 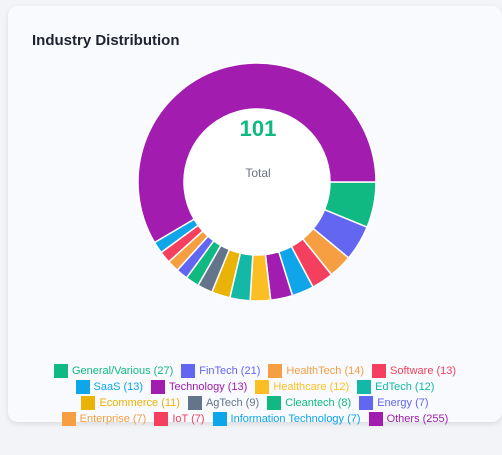 I want to click on legend-label: Information Technology (7), so click(x=295, y=419).